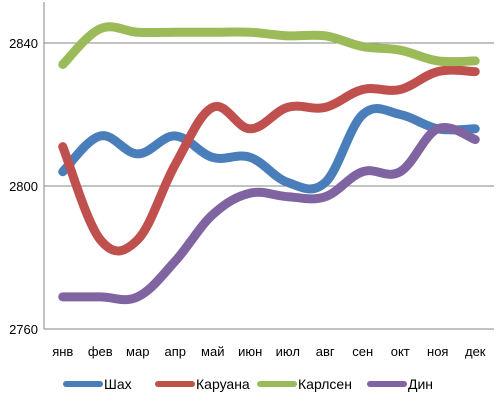 The image size is (503, 405). Describe the element at coordinates (23, 43) in the screenshot. I see `y-tick-label: 2840` at that location.